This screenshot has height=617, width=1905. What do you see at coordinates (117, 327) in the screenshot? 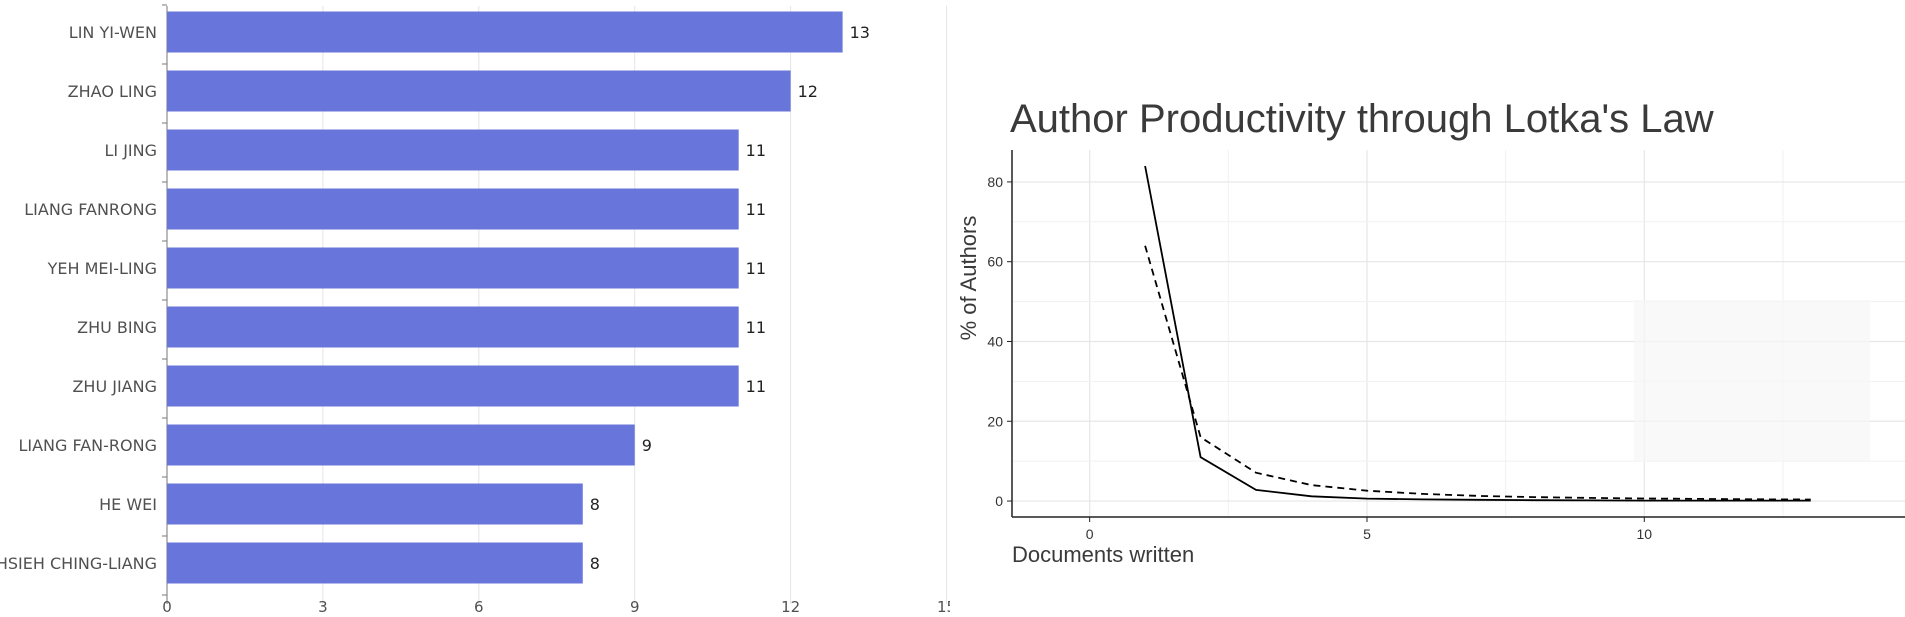
I see `category-label: ZHU BING` at bounding box center [117, 327].